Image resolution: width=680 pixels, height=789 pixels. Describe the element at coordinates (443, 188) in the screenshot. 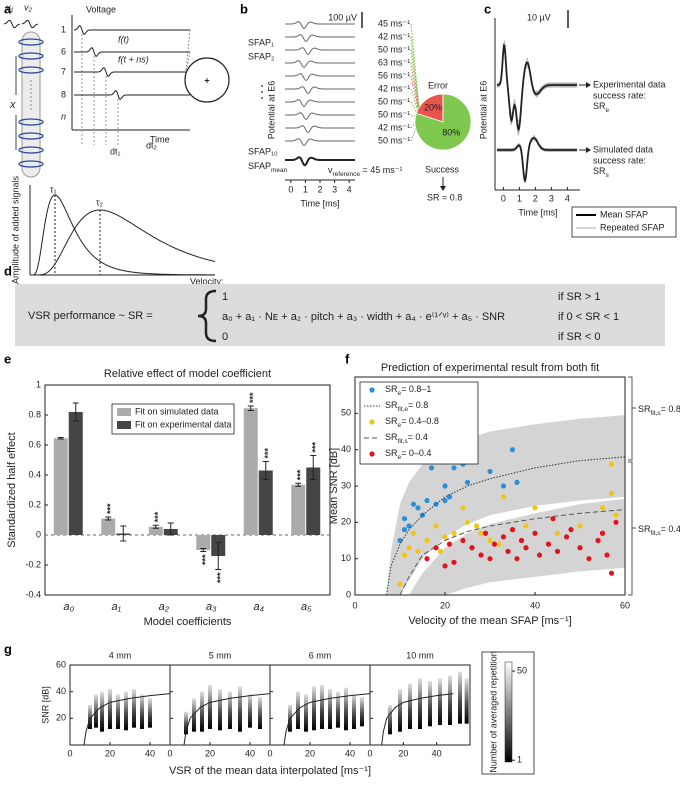

I see `arrow-head` at that location.